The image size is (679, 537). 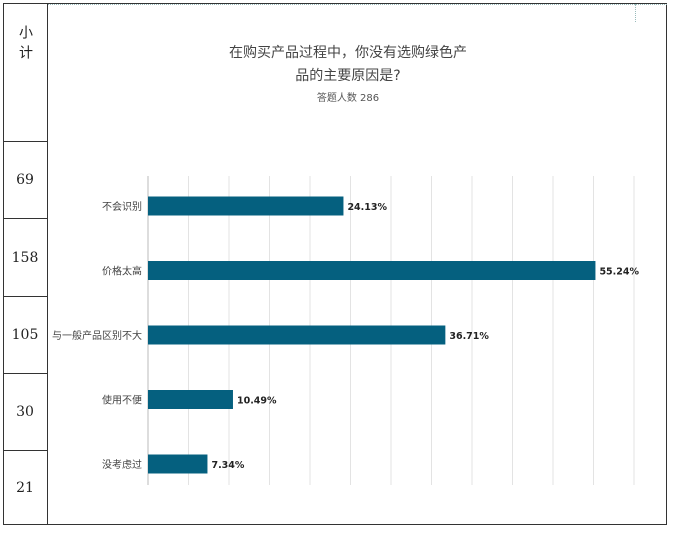 I want to click on count-value: 158, so click(x=25, y=257).